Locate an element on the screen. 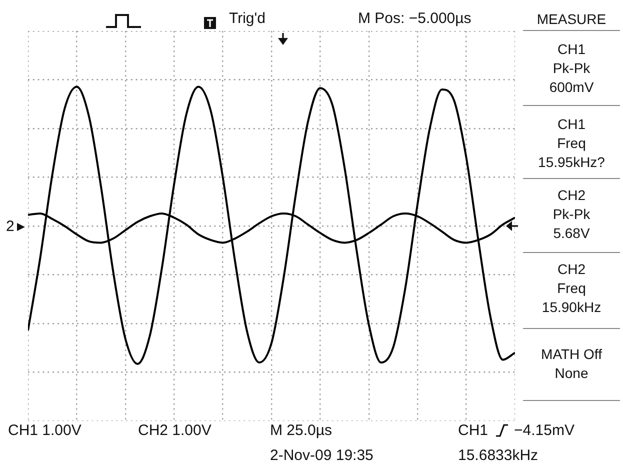  text: Trig'd is located at coordinates (247, 18).